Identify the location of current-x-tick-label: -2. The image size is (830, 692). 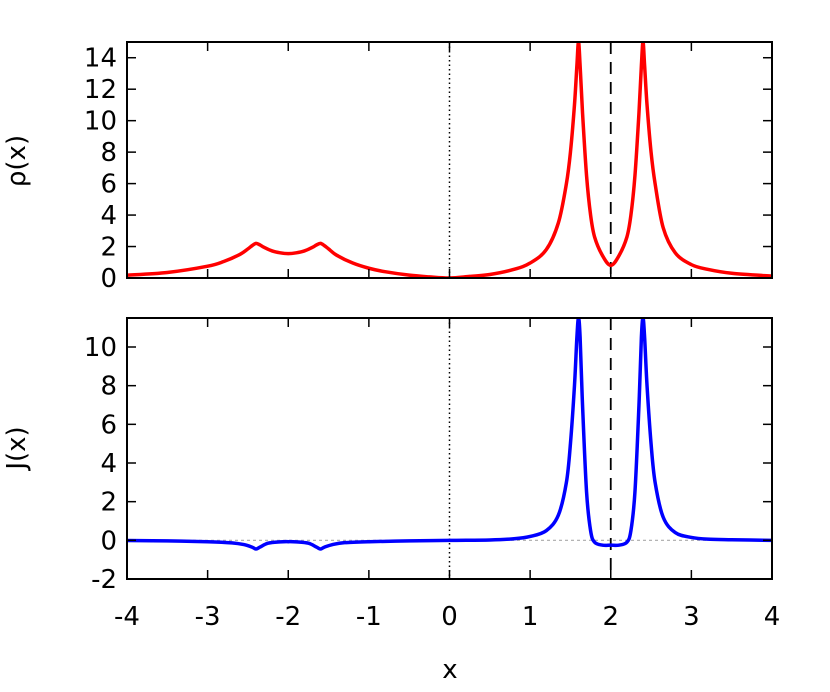
(288, 617).